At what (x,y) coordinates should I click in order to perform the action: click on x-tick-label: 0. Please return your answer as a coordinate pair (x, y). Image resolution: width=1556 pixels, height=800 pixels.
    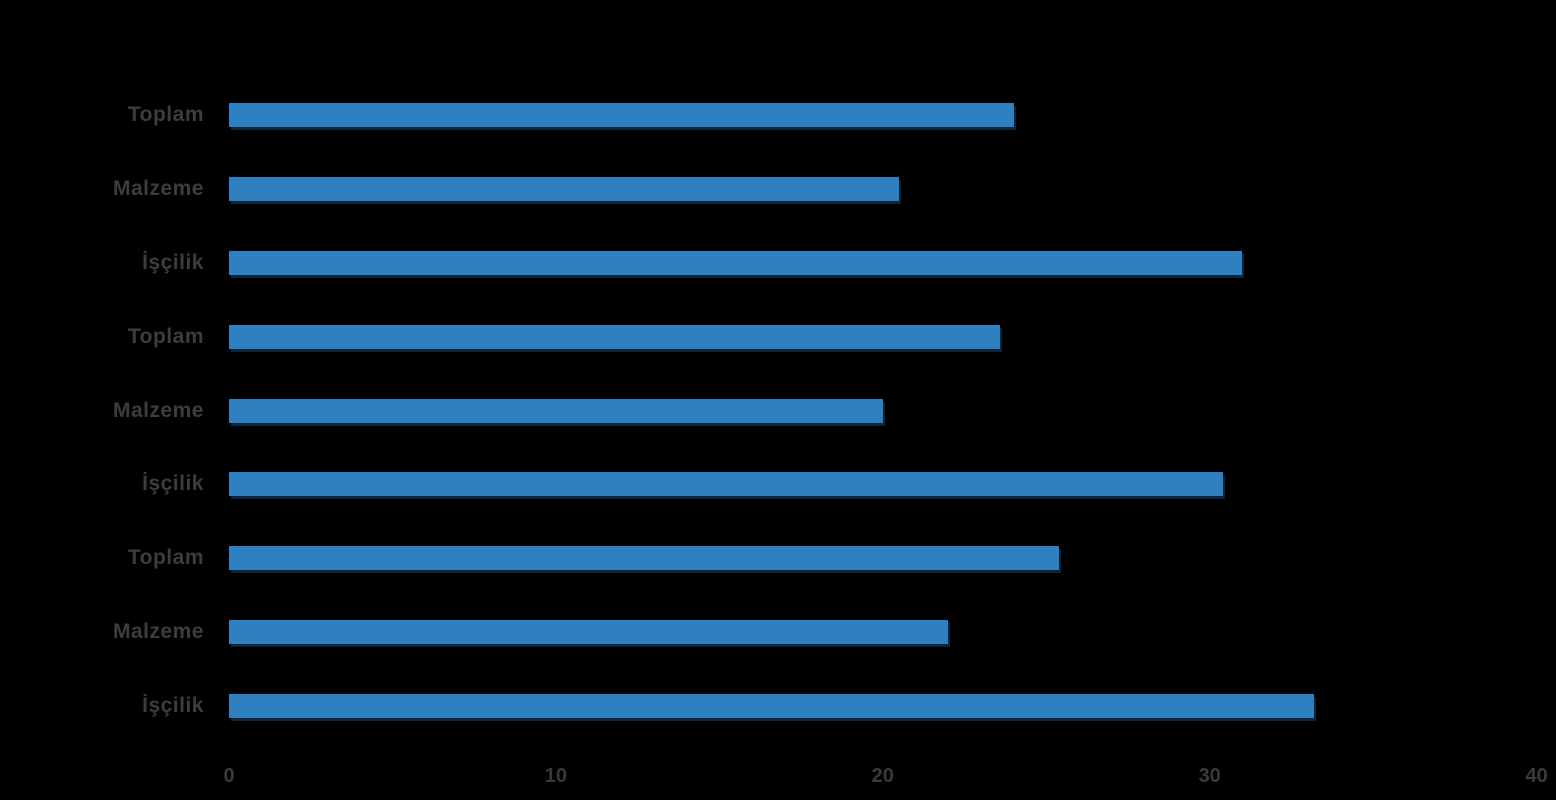
    Looking at the image, I should click on (229, 776).